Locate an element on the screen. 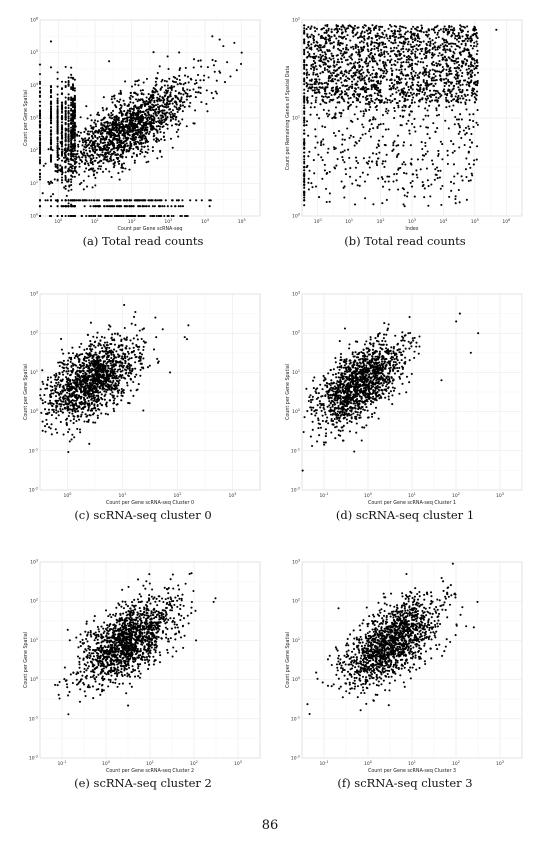 The image size is (540, 851). y-axis-label: Count per Gene Spatial is located at coordinates (26, 392).